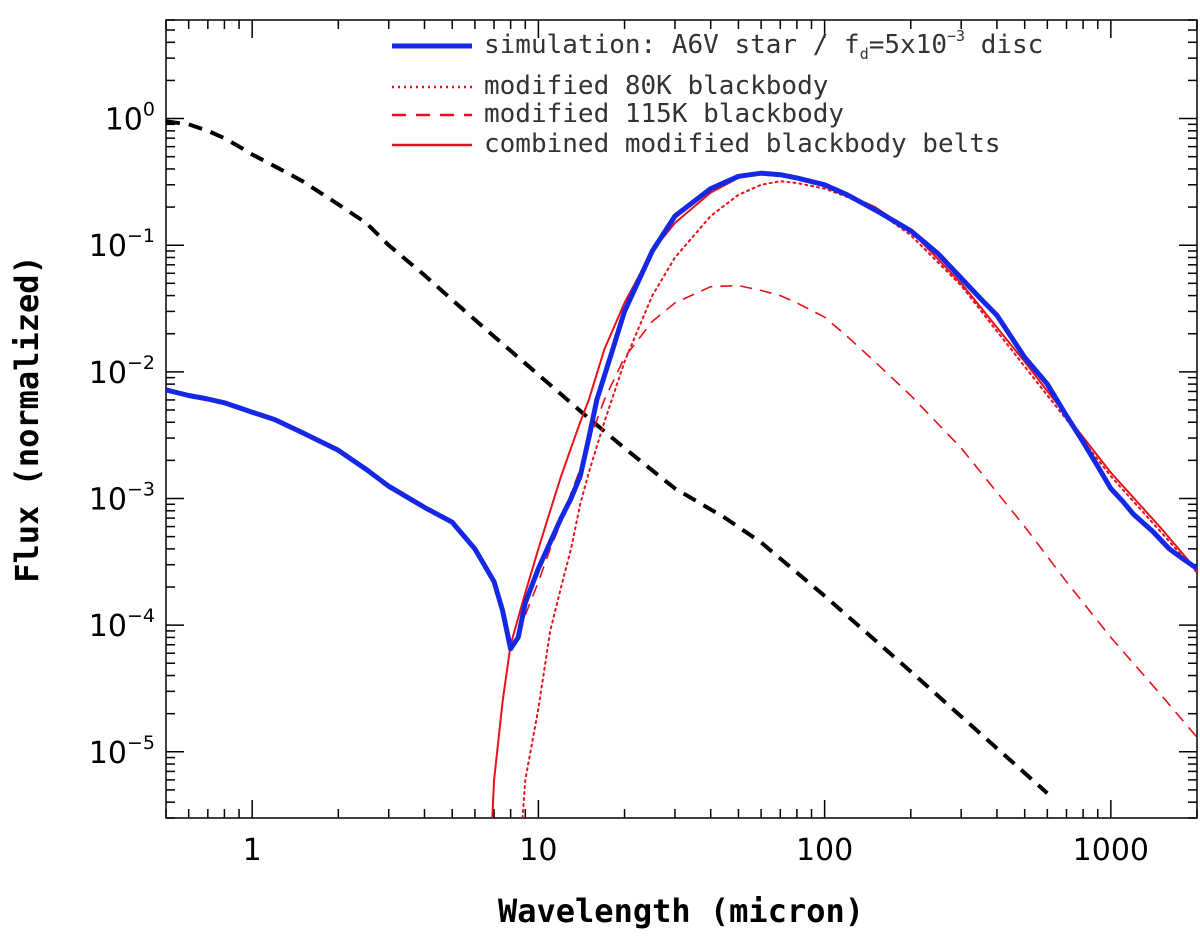  I want to click on y-tick-label: 10⁻³, so click(122, 497).